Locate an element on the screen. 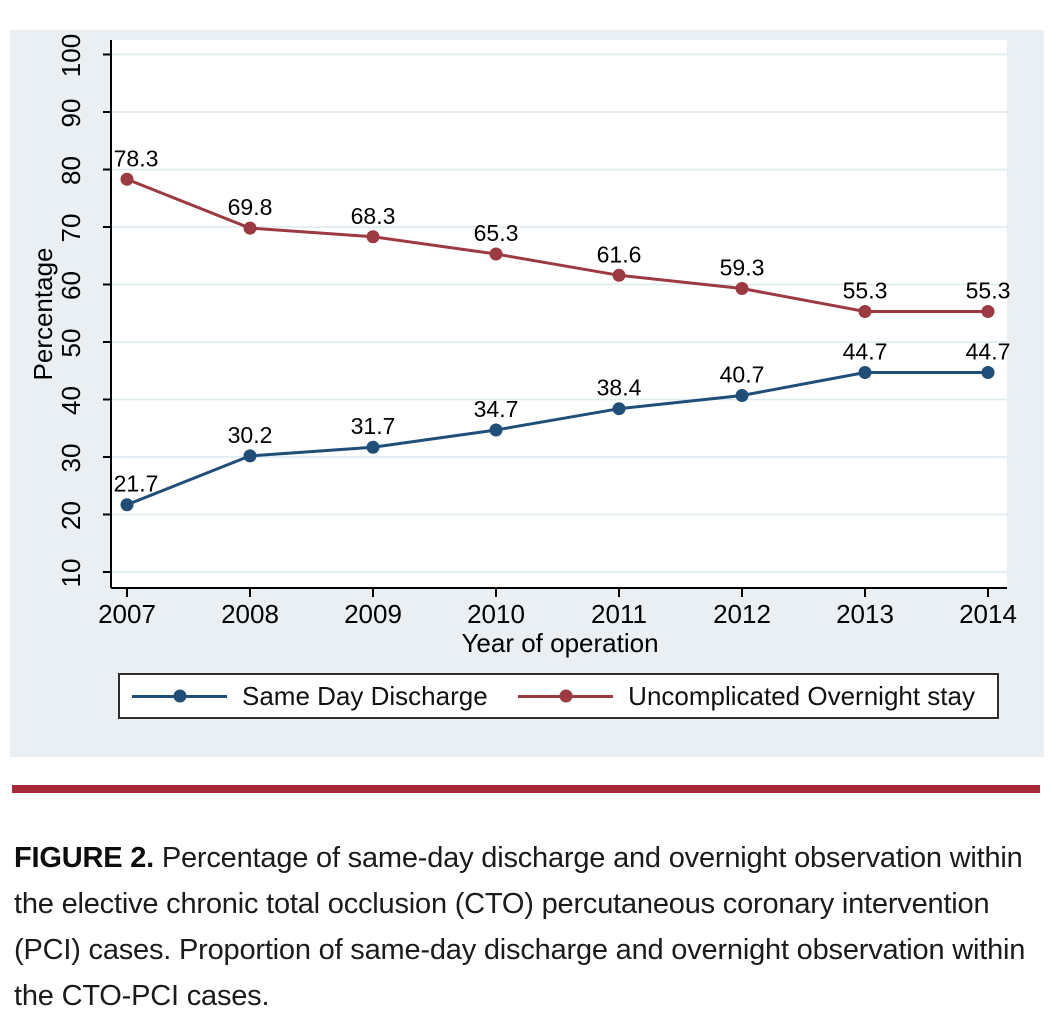 This screenshot has width=1054, height=1020. x-axis-title: Year of operation is located at coordinates (559, 643).